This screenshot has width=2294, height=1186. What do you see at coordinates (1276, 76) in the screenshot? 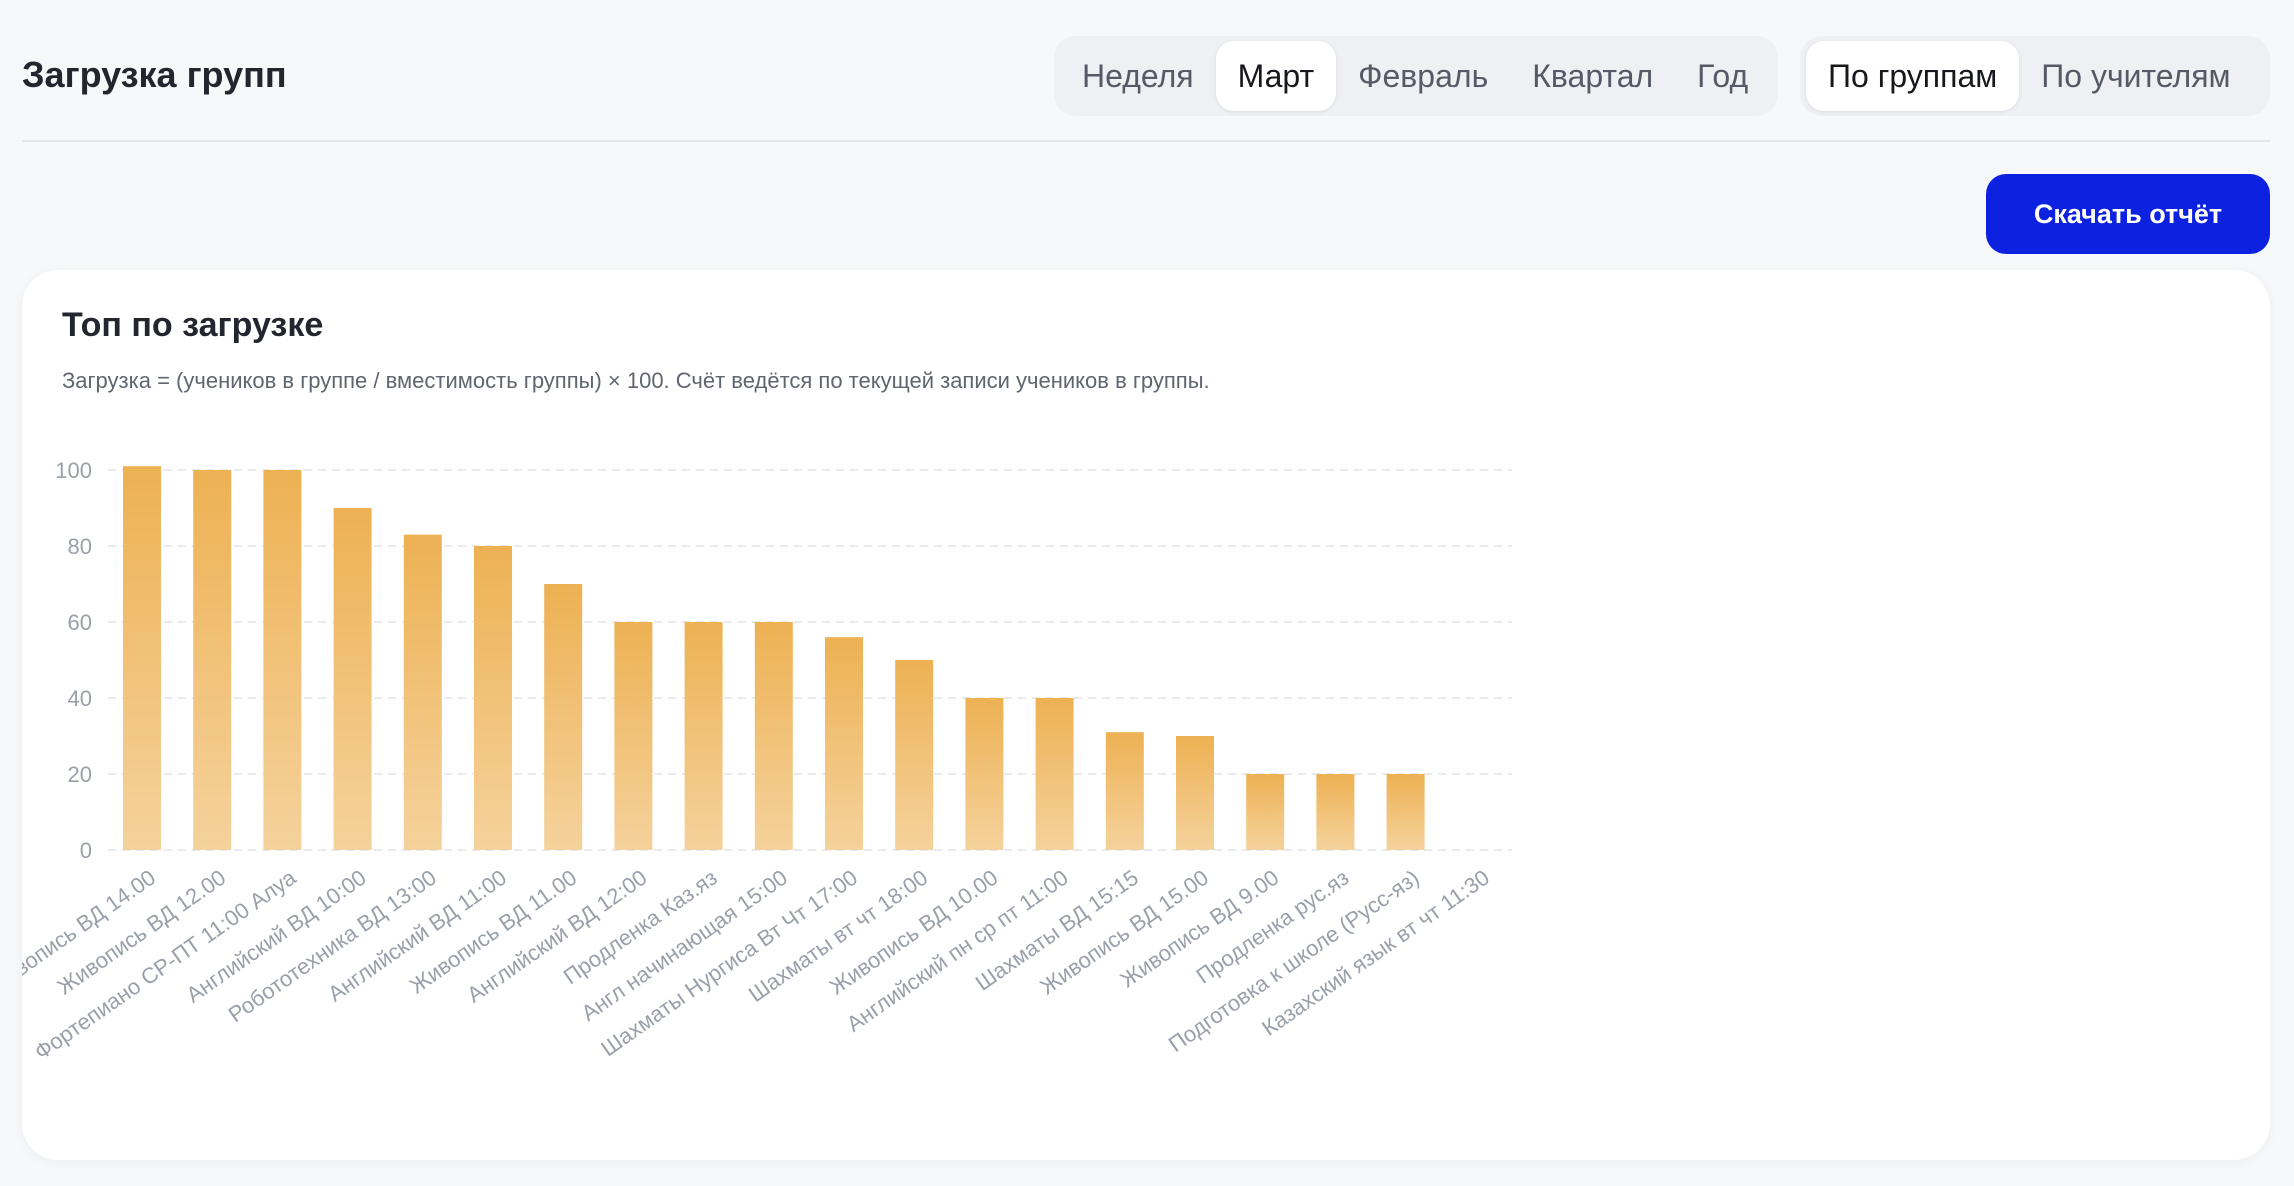
I see `tab-march: Март` at bounding box center [1276, 76].